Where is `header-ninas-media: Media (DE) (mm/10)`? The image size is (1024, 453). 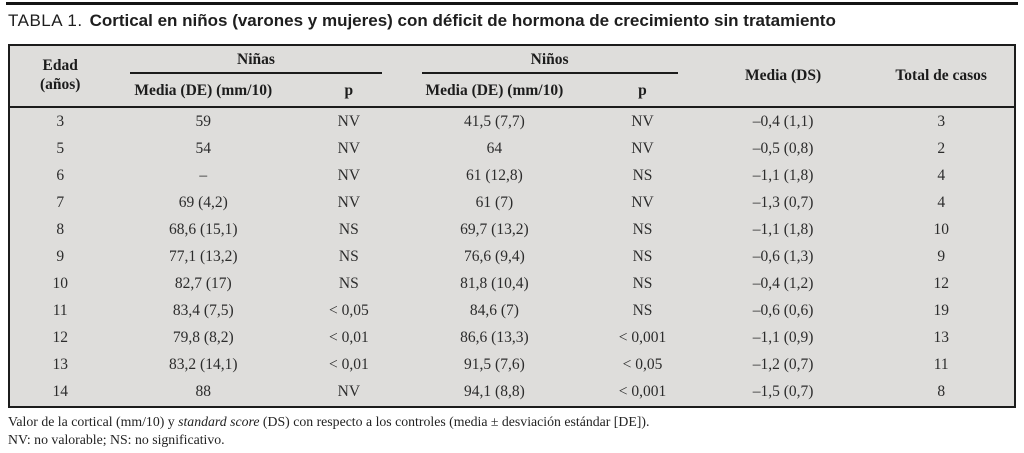 header-ninas-media: Media (DE) (mm/10) is located at coordinates (203, 93).